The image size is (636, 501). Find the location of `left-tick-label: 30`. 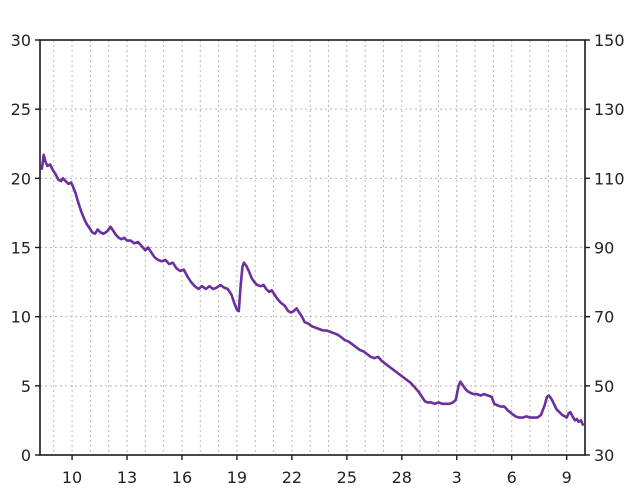

left-tick-label: 30 is located at coordinates (21, 40).